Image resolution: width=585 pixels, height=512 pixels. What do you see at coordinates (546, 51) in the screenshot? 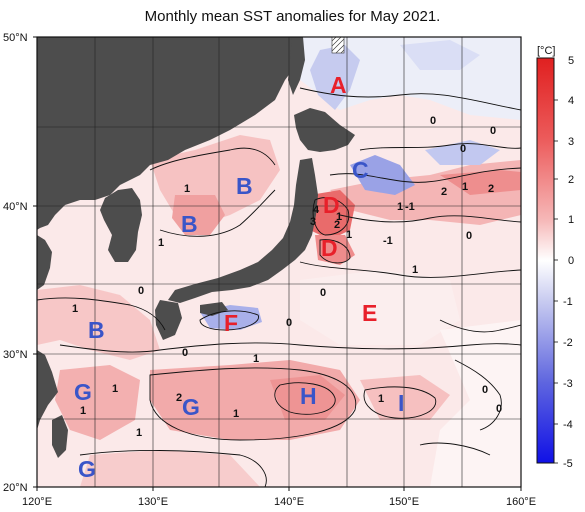
I see `colorbar-unit: [°C]` at bounding box center [546, 51].